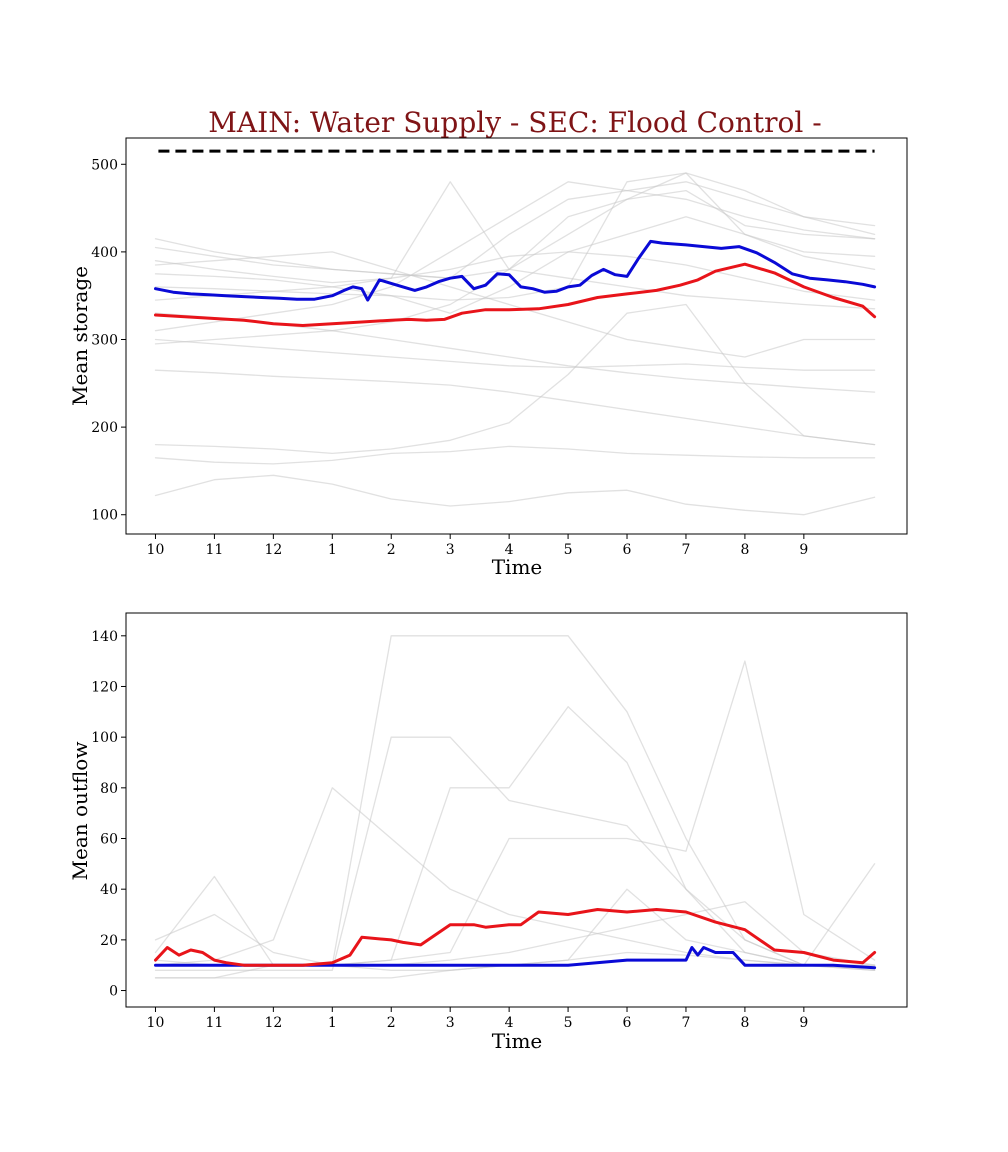 This screenshot has height=1152, width=1008. I want to click on outflow-x-tick-label: 10, so click(156, 1023).